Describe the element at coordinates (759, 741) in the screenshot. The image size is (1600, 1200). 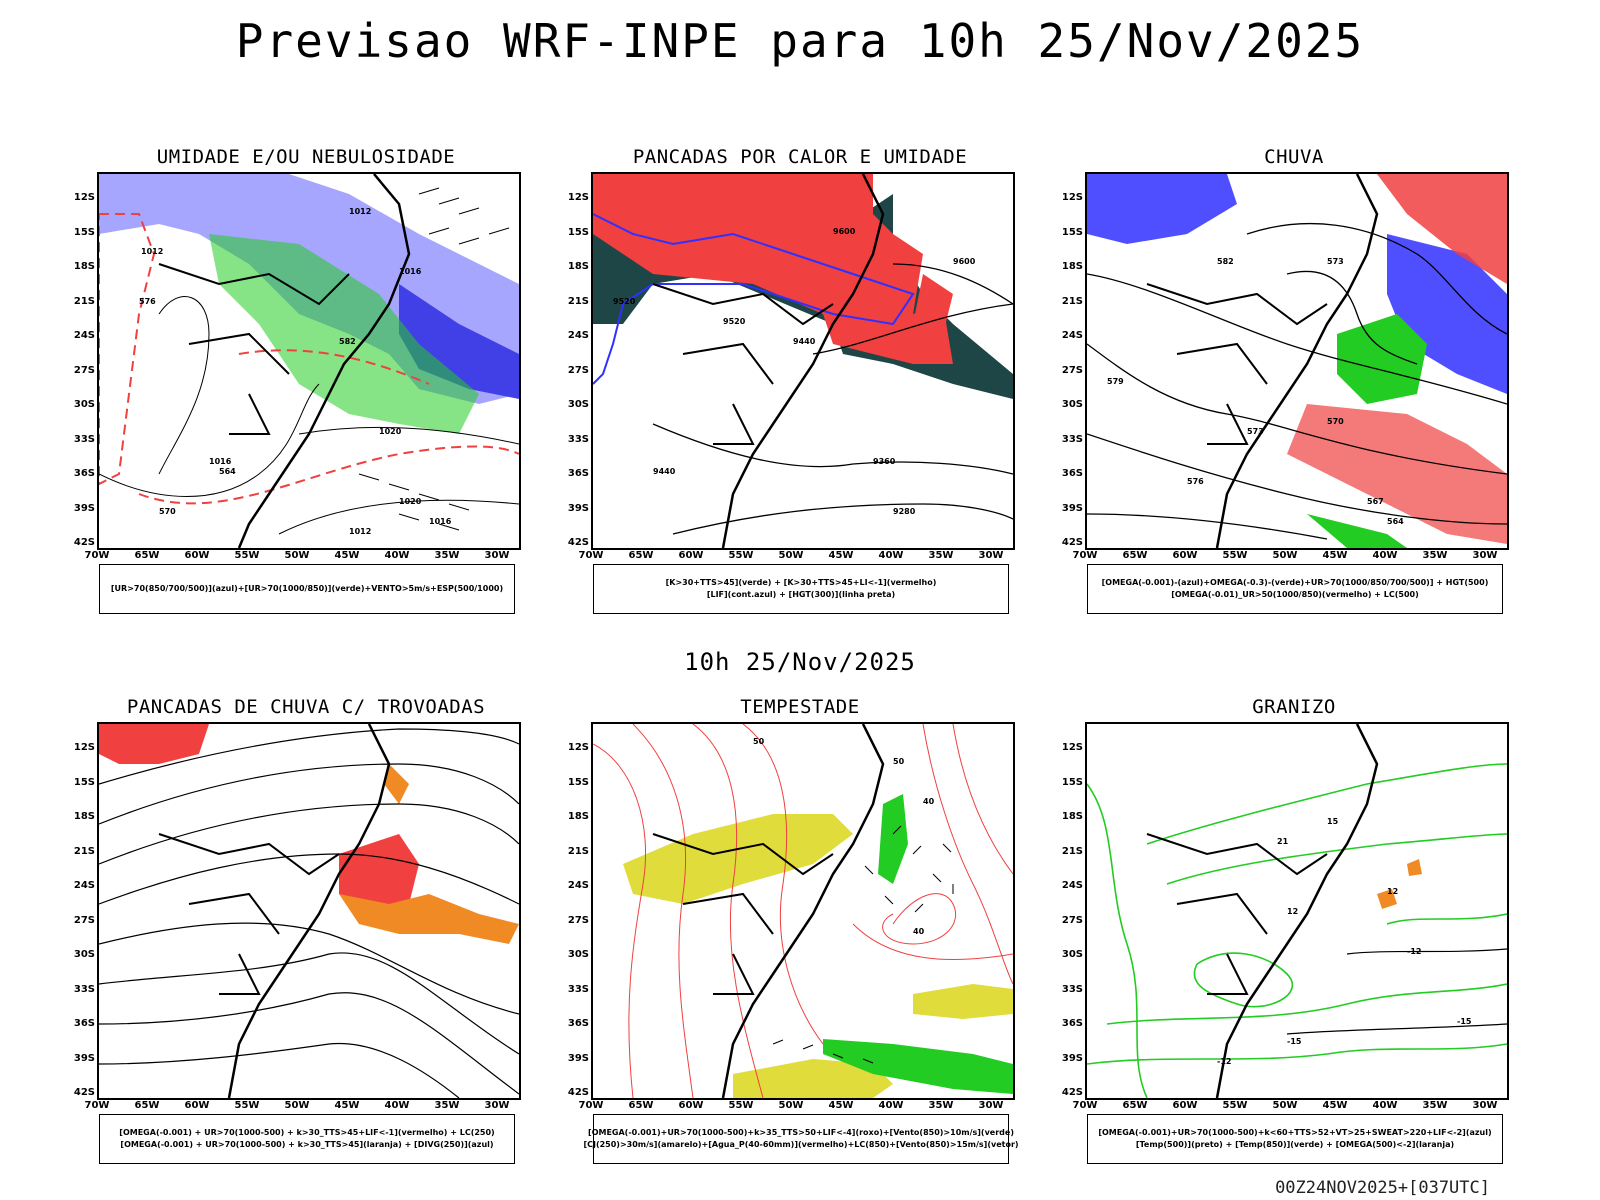
I see `contour-label: 50` at that location.